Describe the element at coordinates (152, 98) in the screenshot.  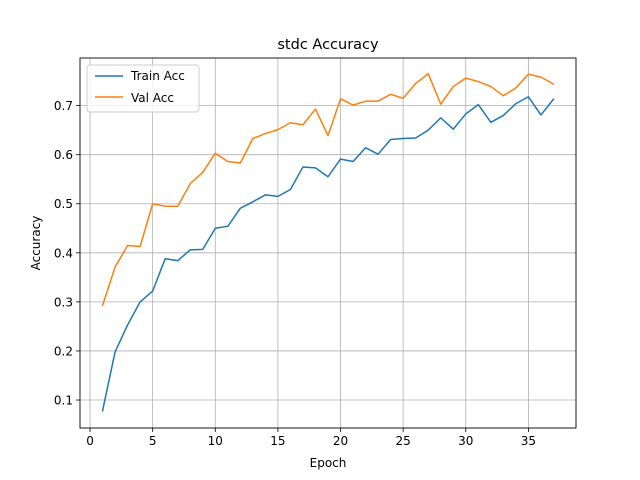
I see `legend-label-val-acc: Val Acc` at that location.